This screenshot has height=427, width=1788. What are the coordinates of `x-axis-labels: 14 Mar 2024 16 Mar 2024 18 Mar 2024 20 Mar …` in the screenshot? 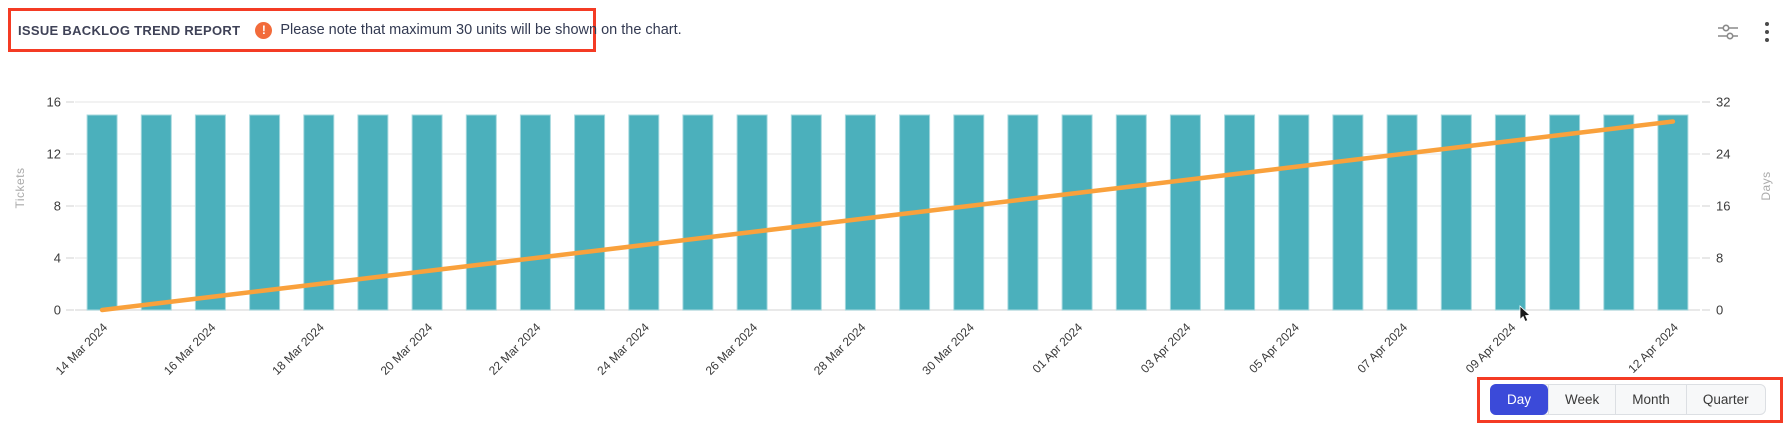 It's located at (867, 349).